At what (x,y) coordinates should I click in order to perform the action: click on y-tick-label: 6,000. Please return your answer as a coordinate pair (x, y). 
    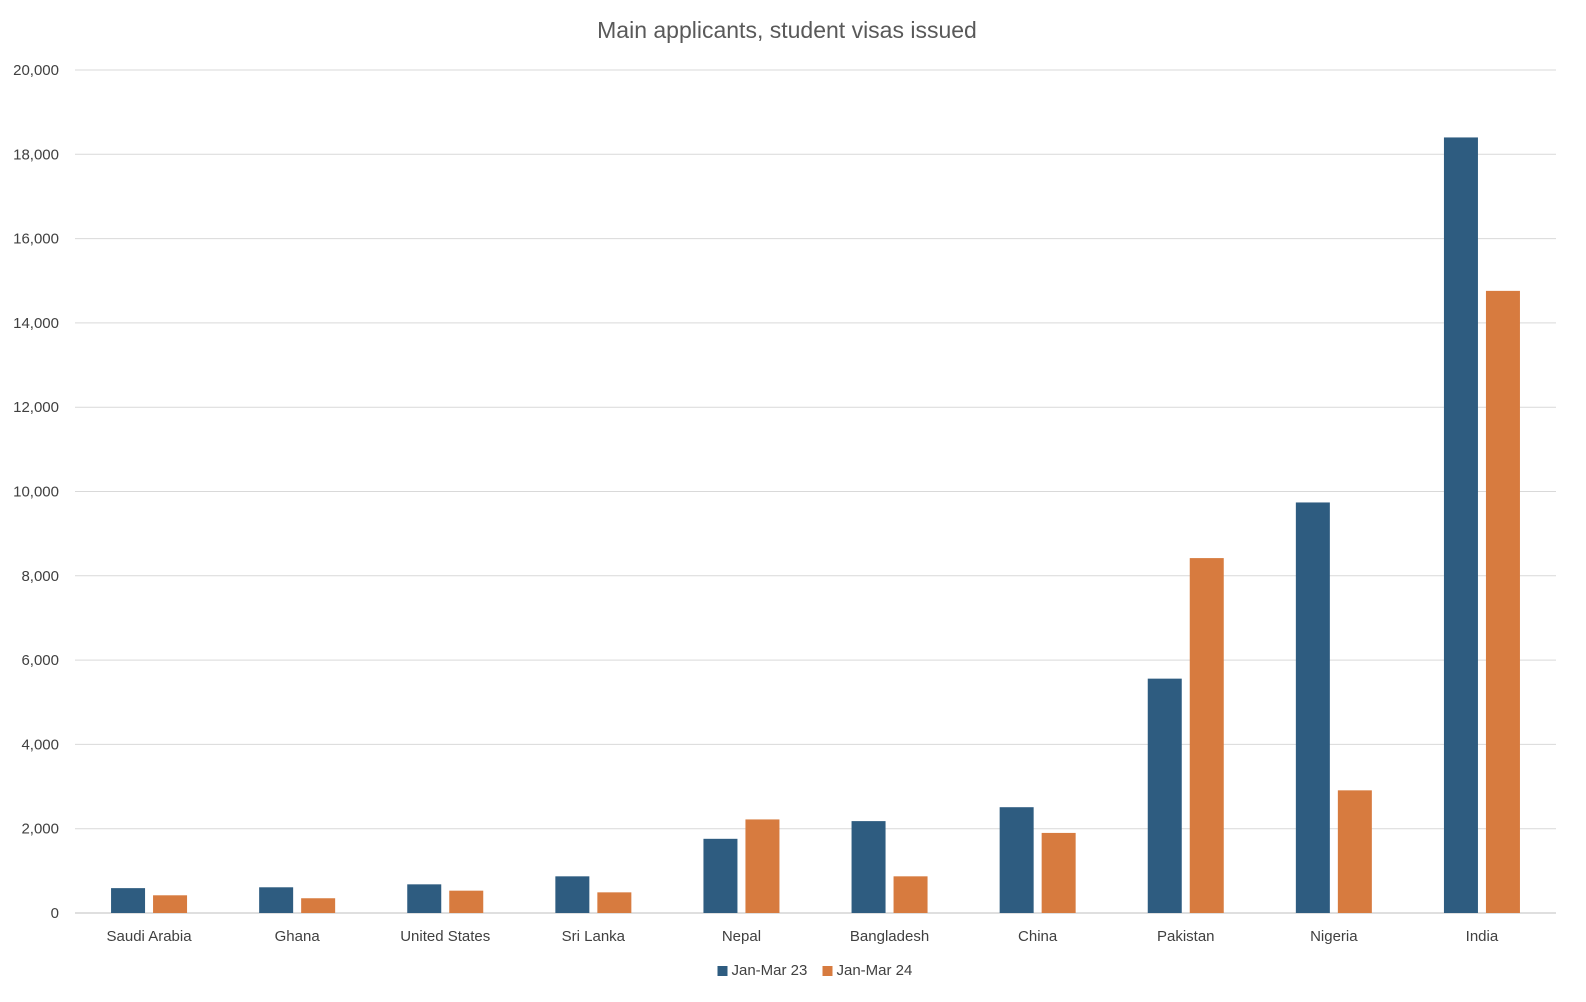
    Looking at the image, I should click on (40, 660).